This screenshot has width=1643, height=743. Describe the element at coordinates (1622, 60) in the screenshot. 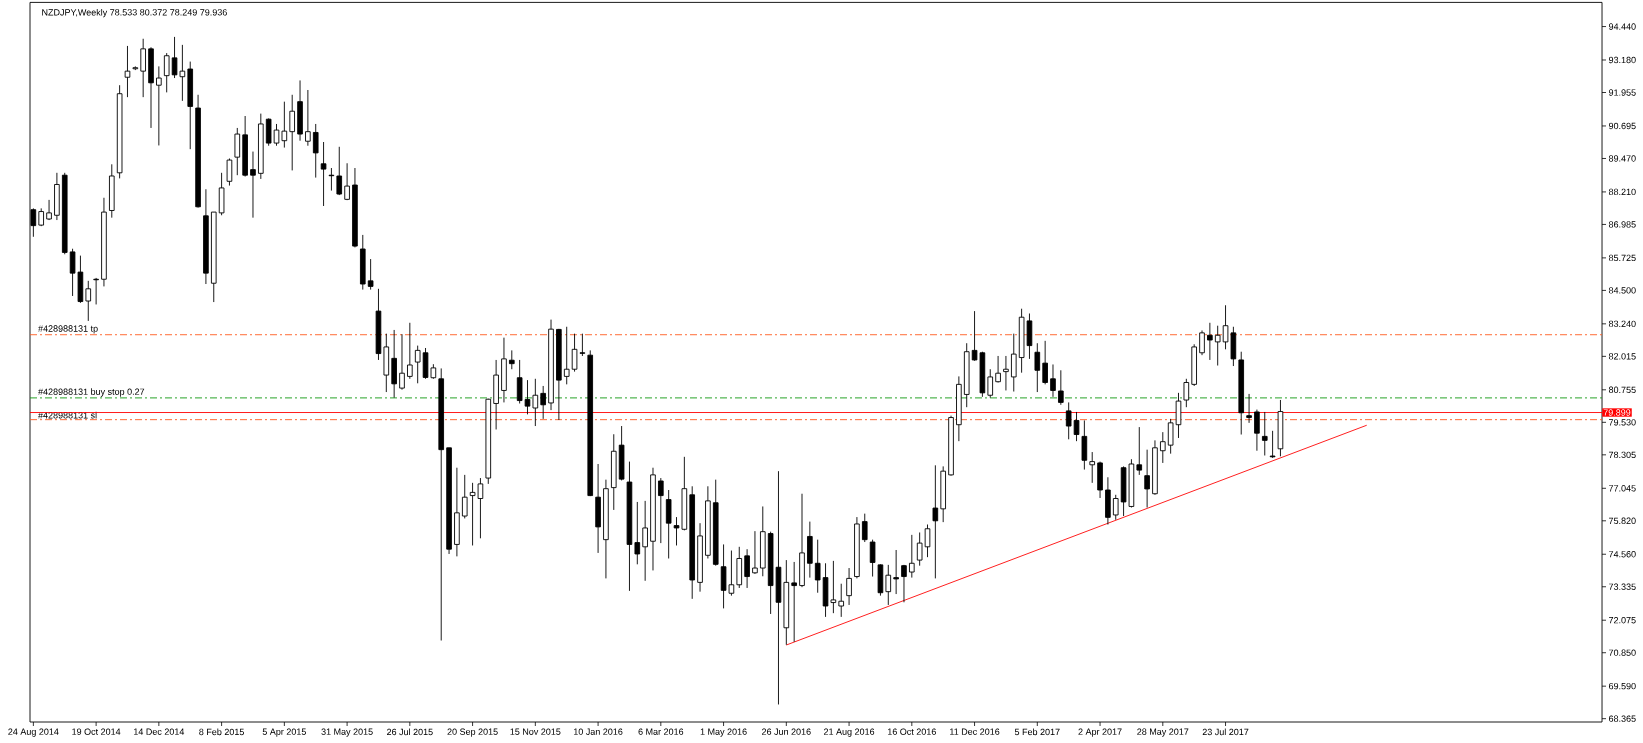

I see `y-tick-label: 93.180` at that location.